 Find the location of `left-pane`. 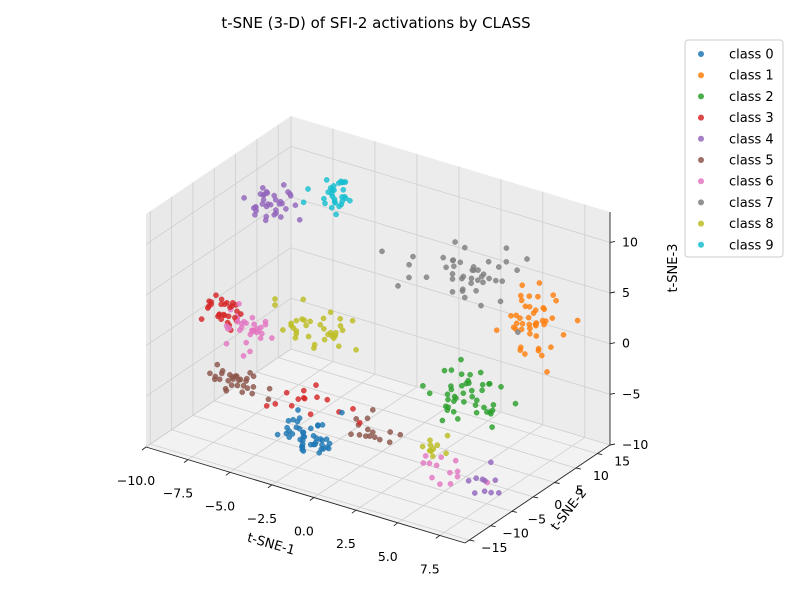

left-pane is located at coordinates (218, 281).